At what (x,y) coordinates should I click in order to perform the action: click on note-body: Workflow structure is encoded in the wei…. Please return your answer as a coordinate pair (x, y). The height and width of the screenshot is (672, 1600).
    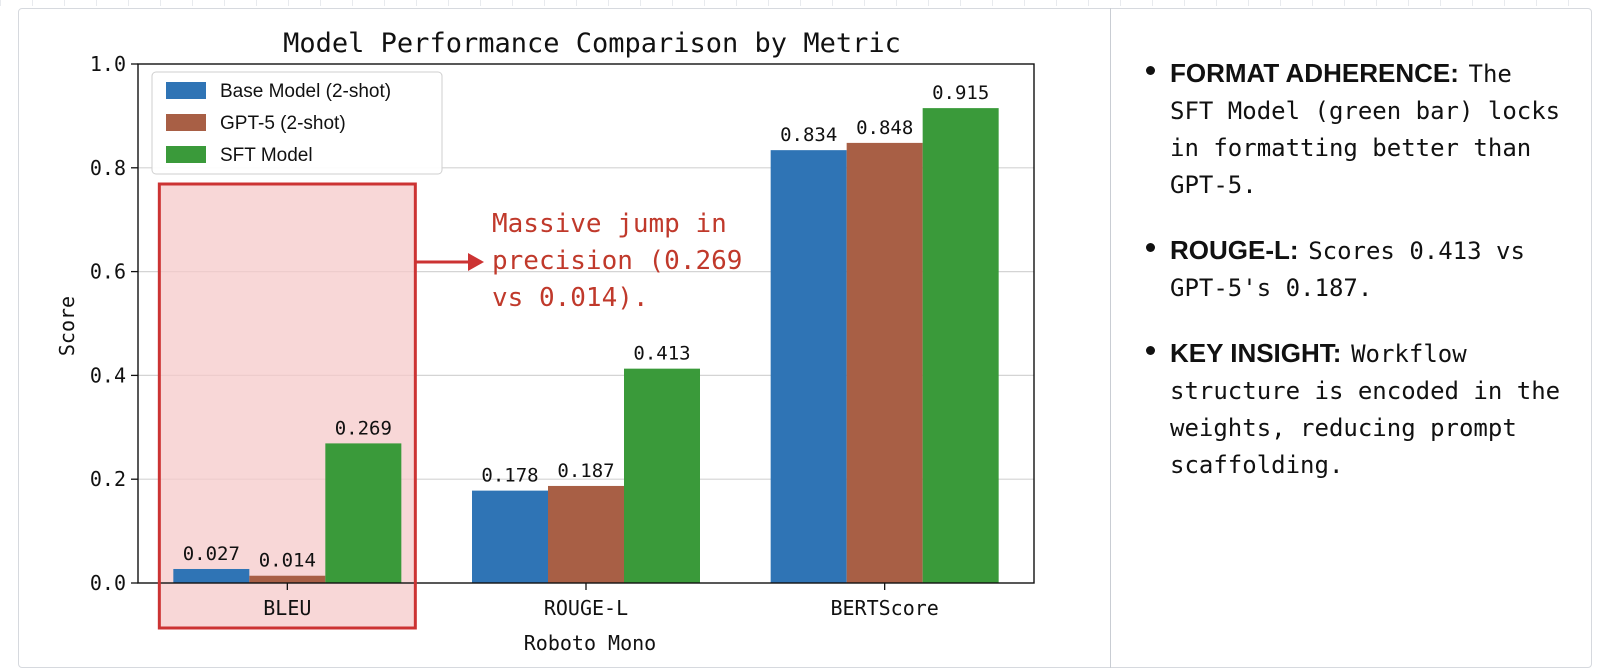
    Looking at the image, I should click on (1365, 409).